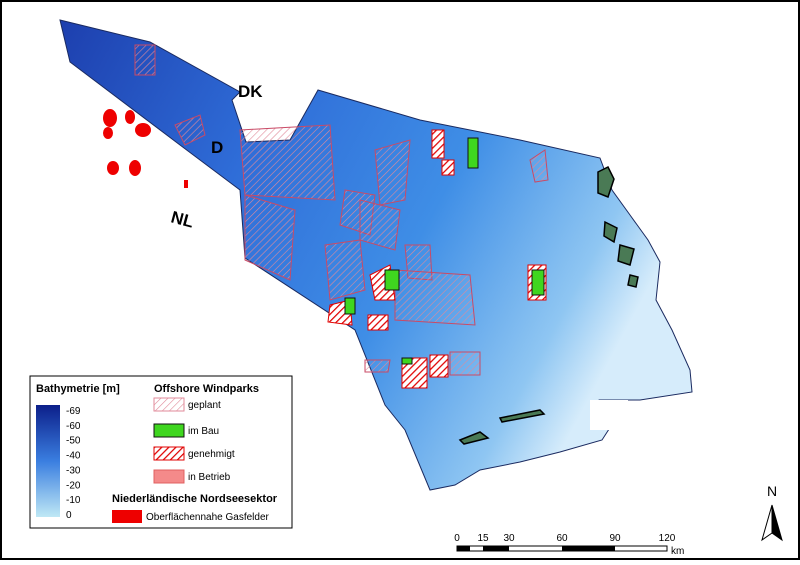 This screenshot has height=565, width=800. Describe the element at coordinates (169, 430) in the screenshot. I see `swatch-construction` at that location.